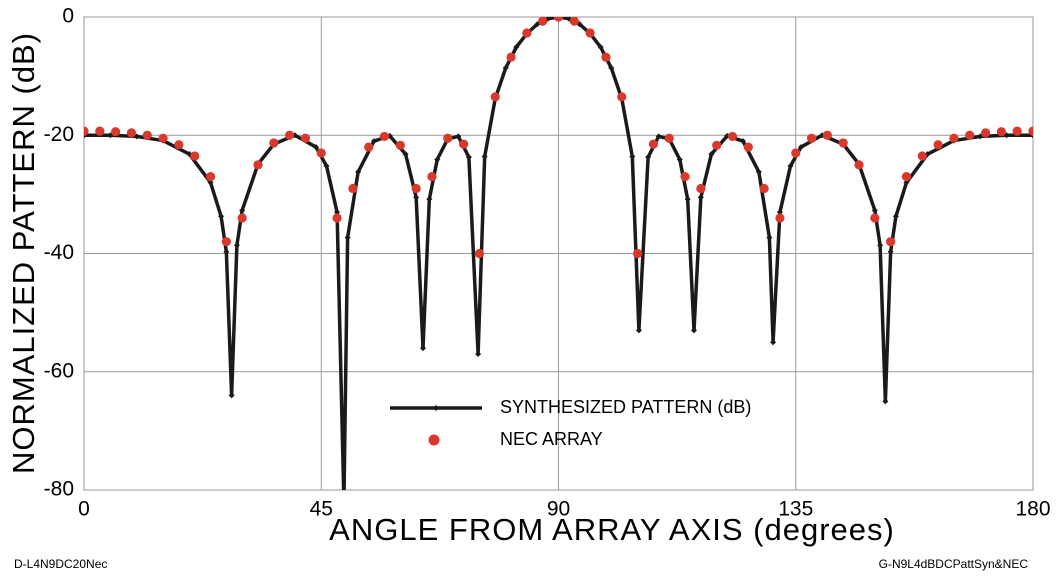 The width and height of the screenshot is (1057, 580). Describe the element at coordinates (59, 489) in the screenshot. I see `y-tick-label: -80` at that location.